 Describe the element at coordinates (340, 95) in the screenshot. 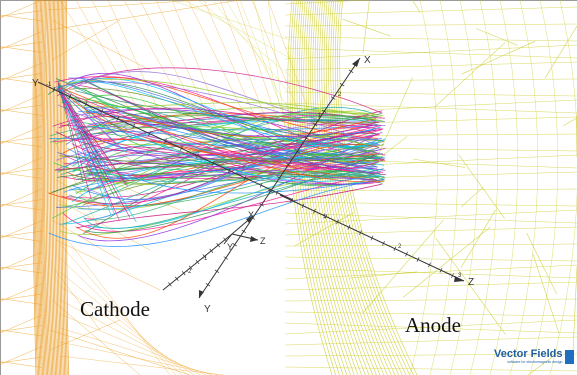

I see `x-tick-label-2: 2` at that location.